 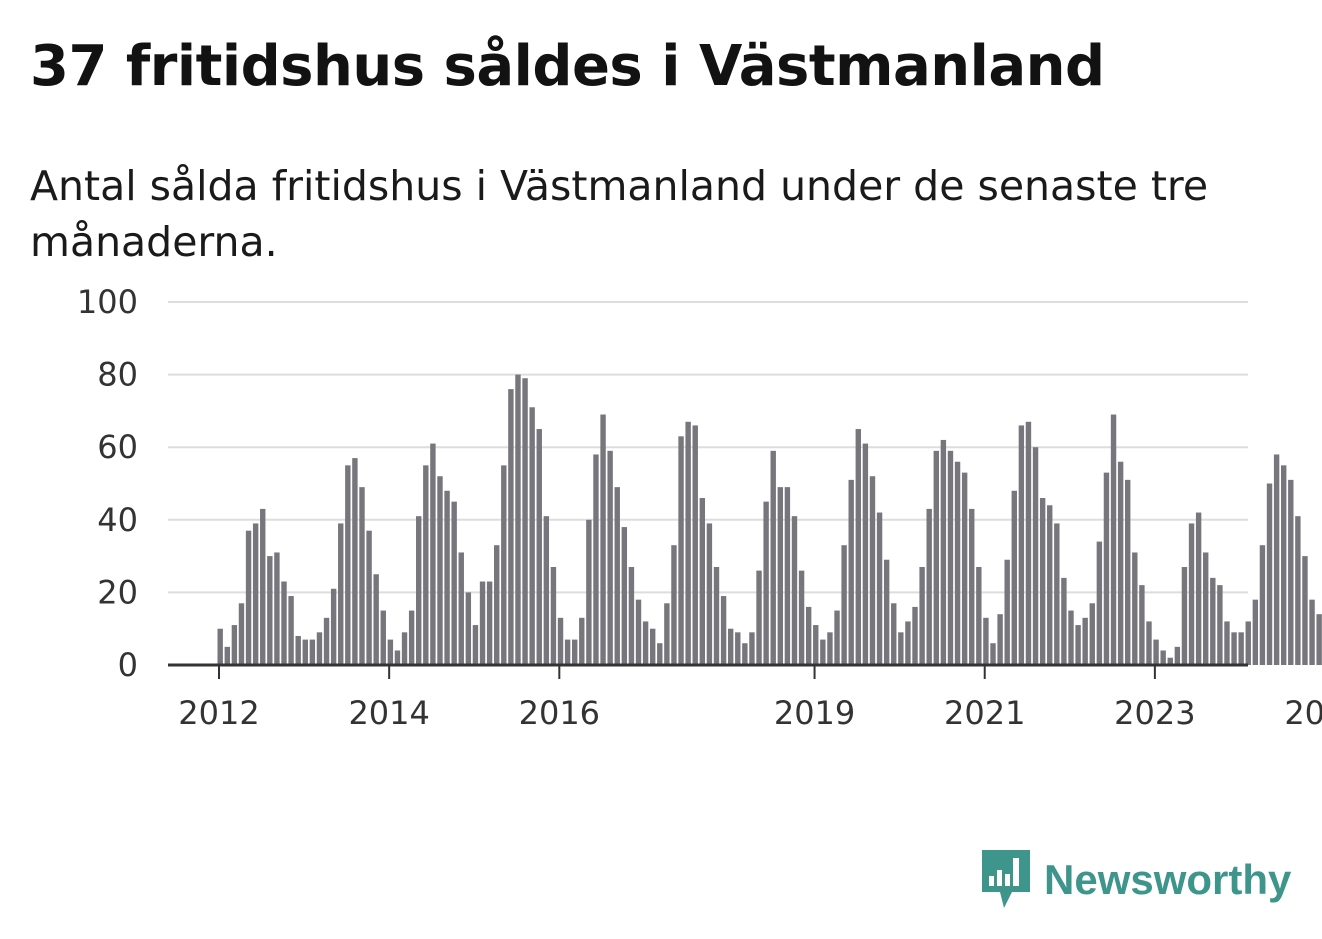 What do you see at coordinates (1303, 713) in the screenshot?
I see `x-tick-label: 2025` at bounding box center [1303, 713].